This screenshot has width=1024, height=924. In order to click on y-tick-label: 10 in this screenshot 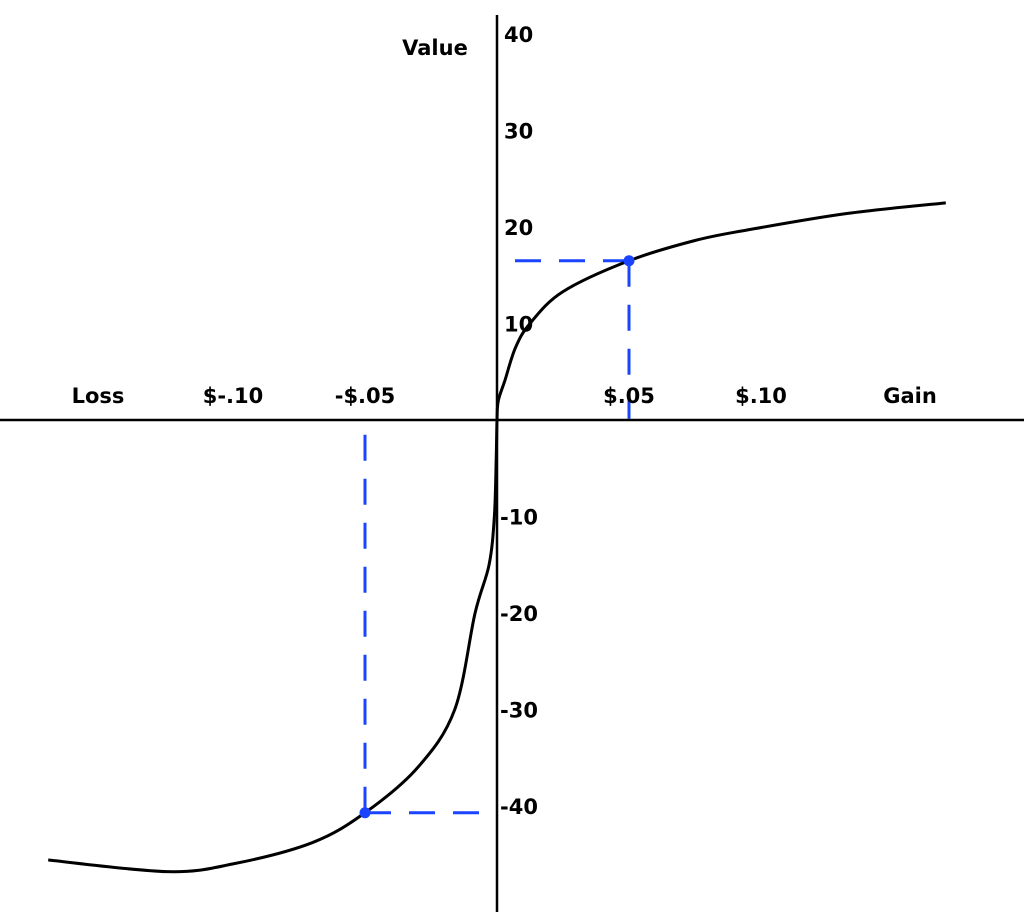, I will do `click(518, 325)`.